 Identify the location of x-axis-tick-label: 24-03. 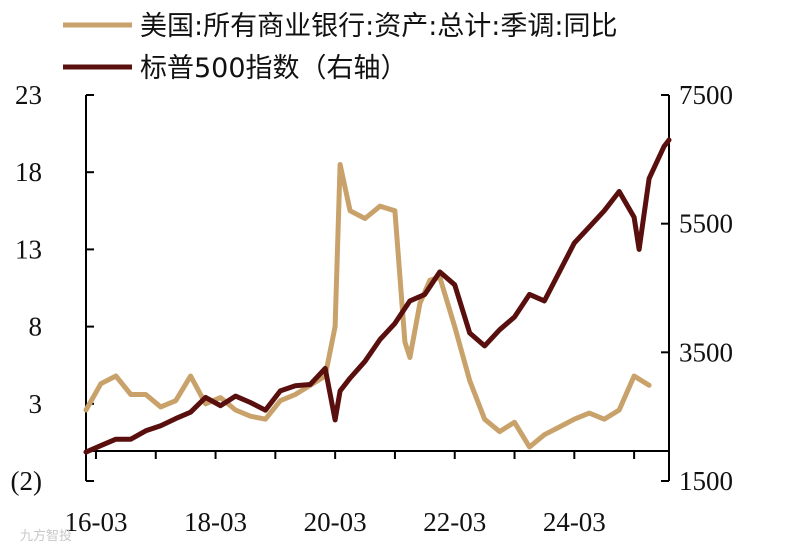
(574, 522).